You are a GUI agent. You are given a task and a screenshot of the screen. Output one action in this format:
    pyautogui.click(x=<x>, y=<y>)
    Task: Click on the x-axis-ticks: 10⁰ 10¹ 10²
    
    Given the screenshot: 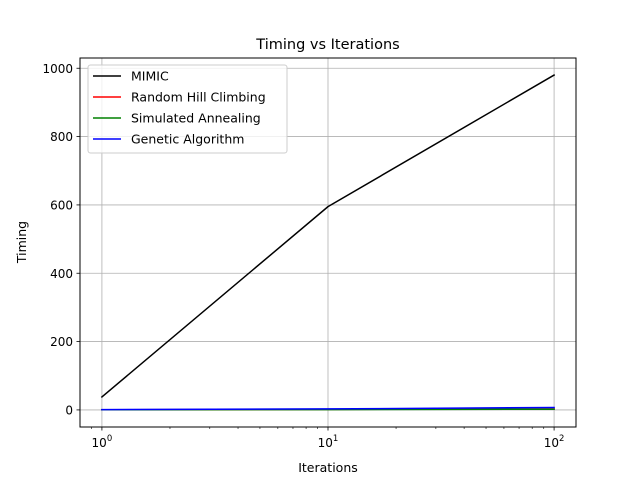 What is the action you would take?
    pyautogui.click(x=328, y=438)
    